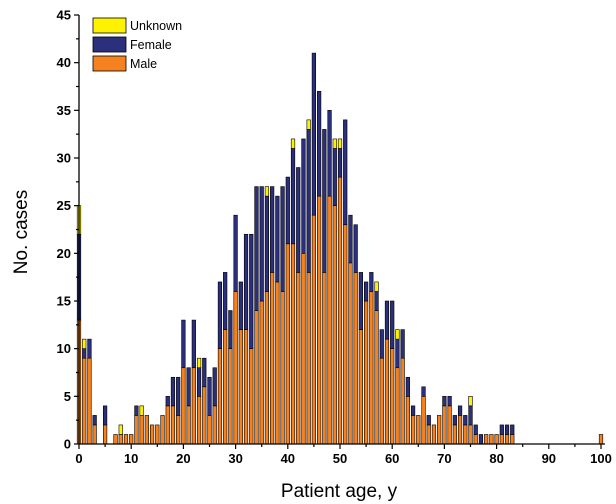 The width and height of the screenshot is (616, 504). What do you see at coordinates (340, 458) in the screenshot?
I see `x-tick-label-50: 50` at bounding box center [340, 458].